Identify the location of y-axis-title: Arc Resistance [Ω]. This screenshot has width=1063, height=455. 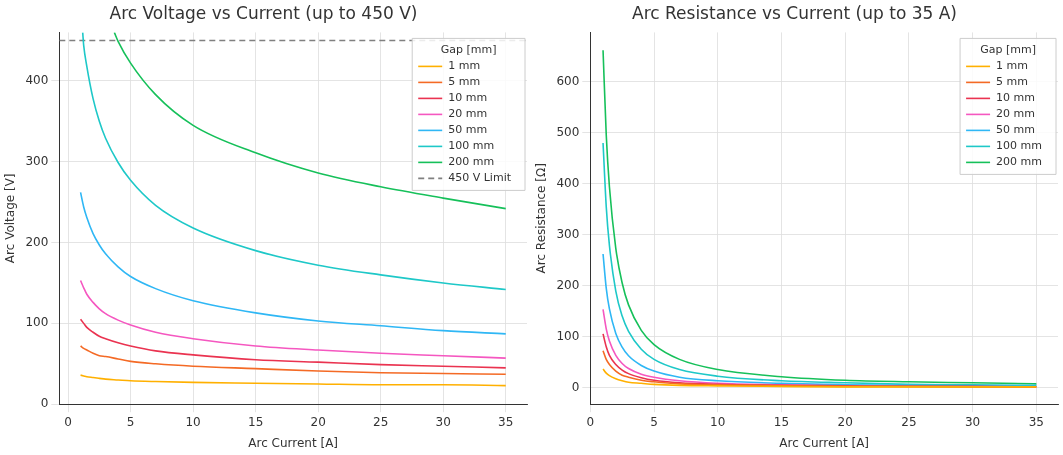
(541, 218).